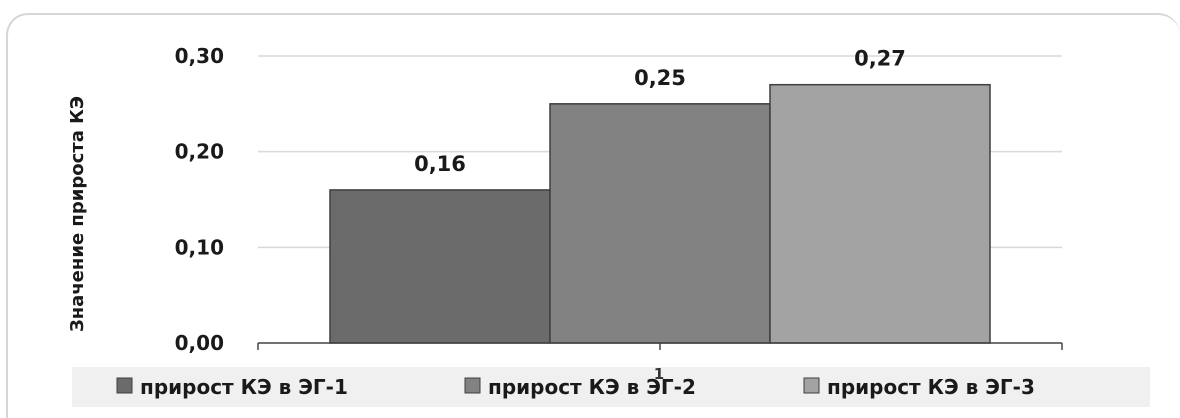 The width and height of the screenshot is (1180, 418). What do you see at coordinates (199, 56) in the screenshot?
I see `y-tick-label: 0,30` at bounding box center [199, 56].